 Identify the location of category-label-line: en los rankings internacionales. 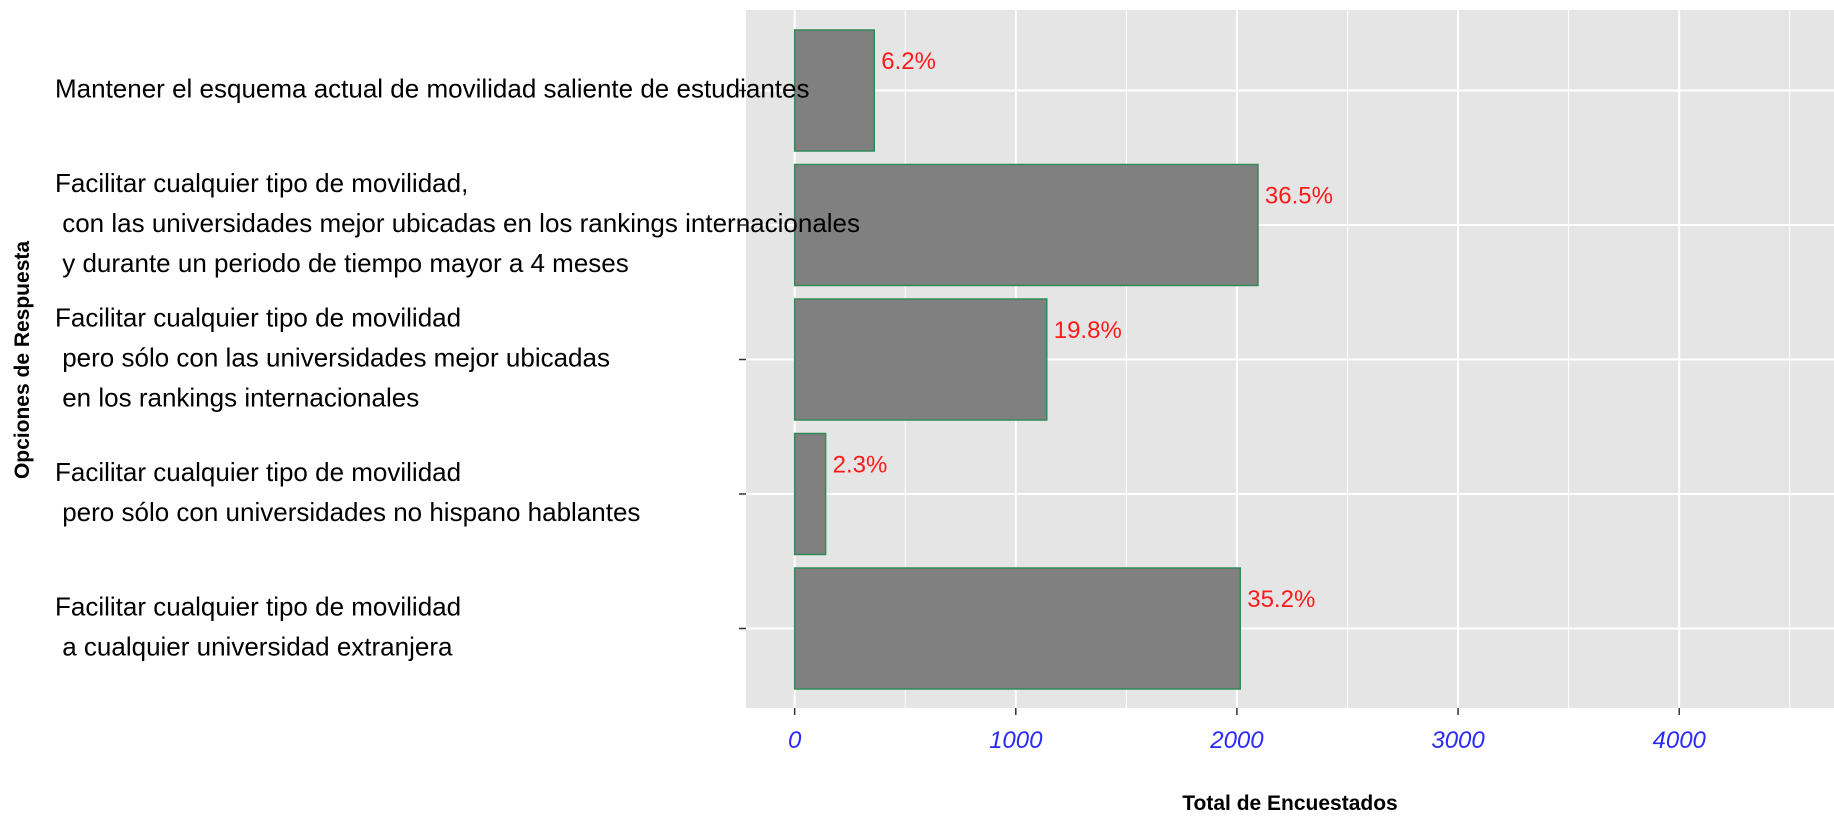
(237, 397).